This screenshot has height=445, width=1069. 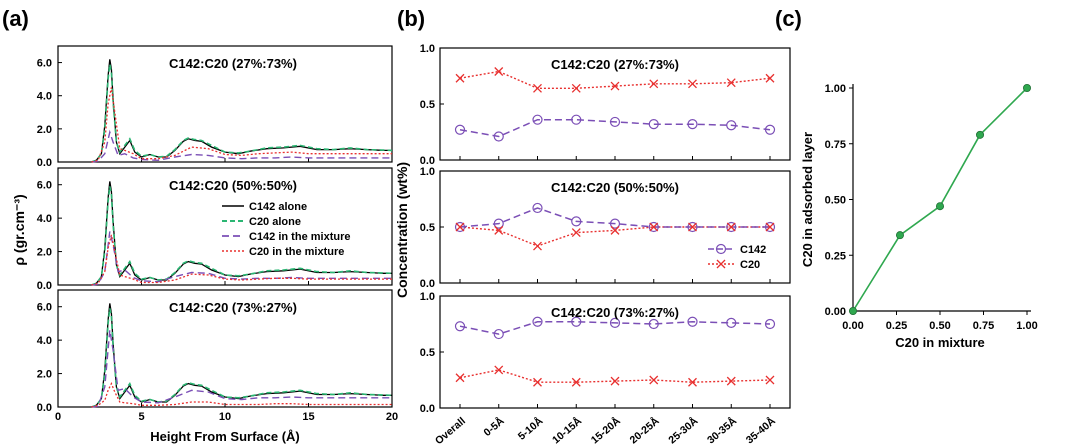 What do you see at coordinates (141, 417) in the screenshot?
I see `a3-xtick-label: 5` at bounding box center [141, 417].